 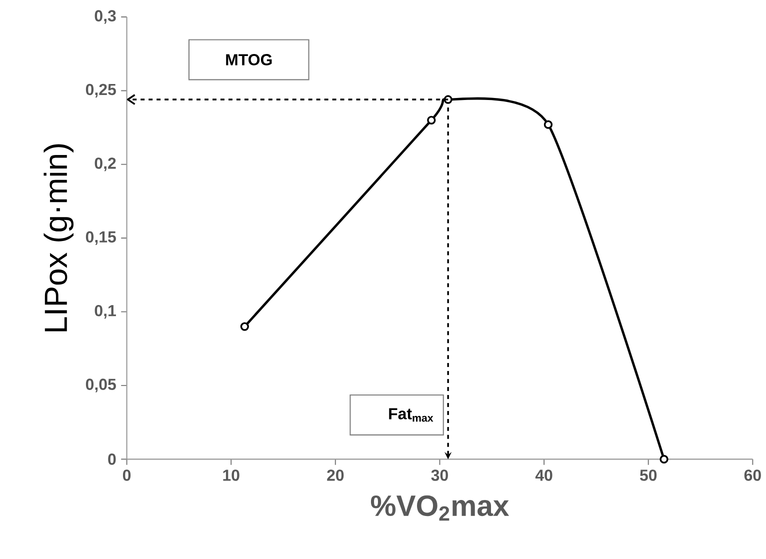 What do you see at coordinates (101, 238) in the screenshot?
I see `y-tick-label: 0,15` at bounding box center [101, 238].